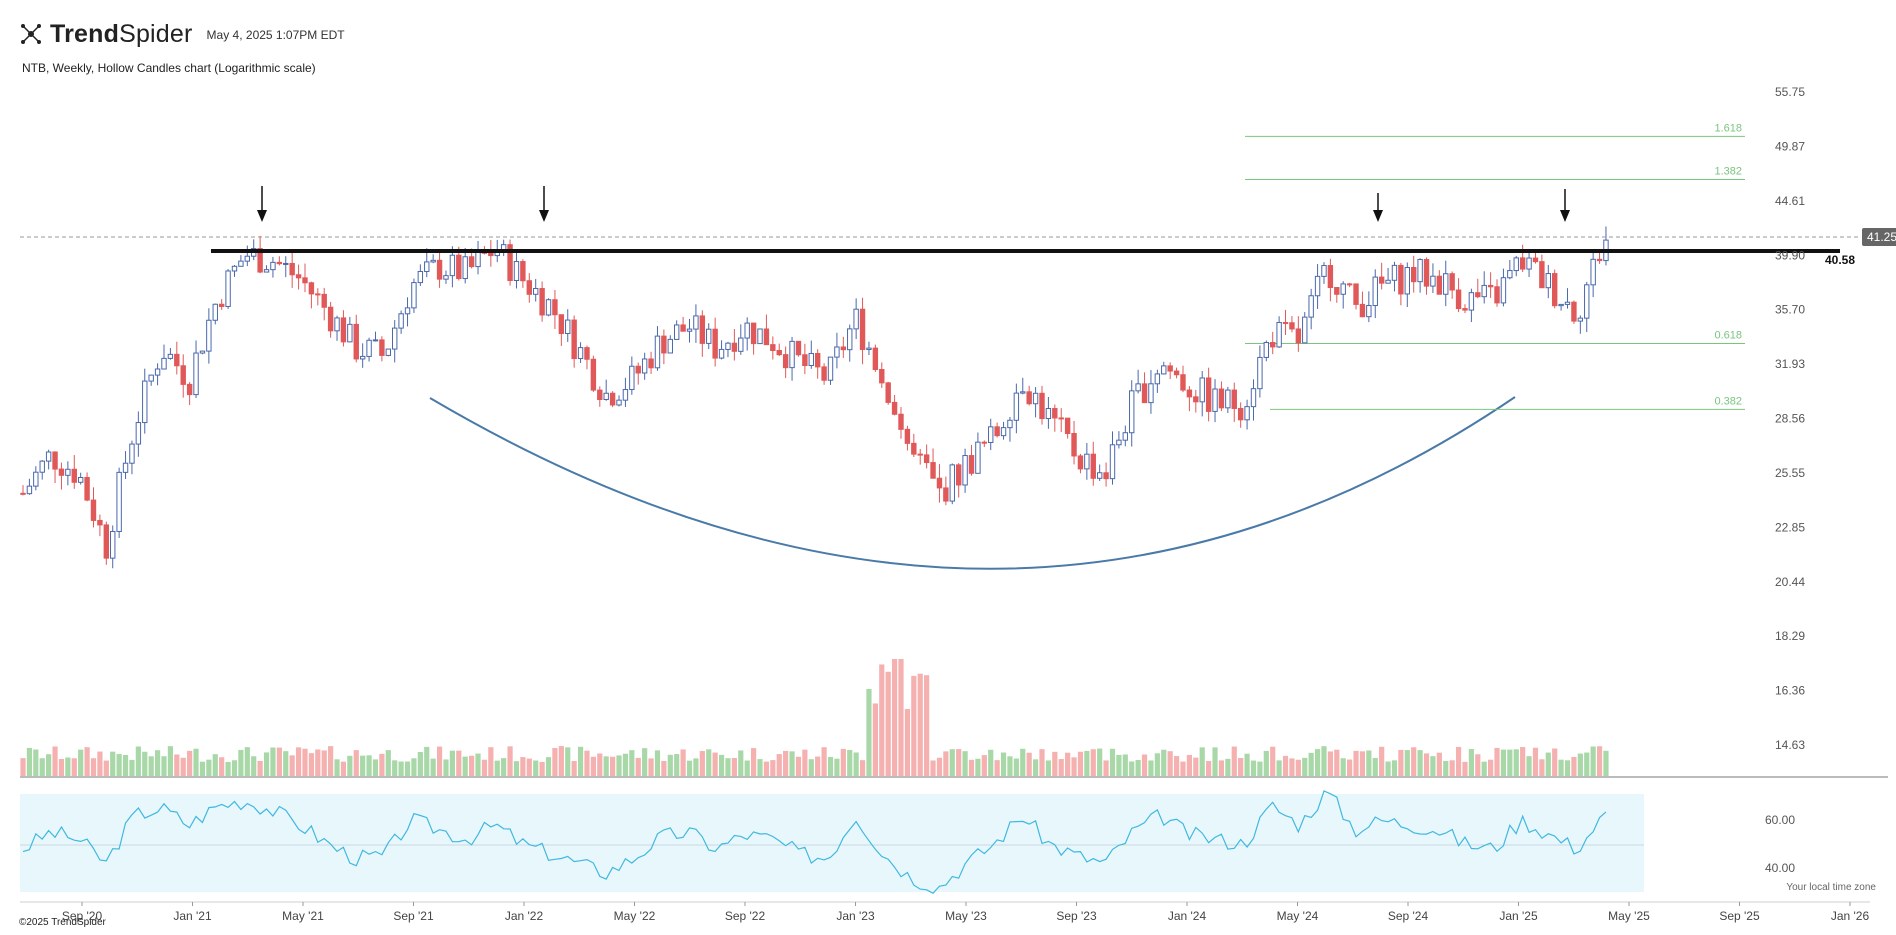 This screenshot has width=1896, height=935. What do you see at coordinates (966, 916) in the screenshot?
I see `x-tick-label: May '23` at bounding box center [966, 916].